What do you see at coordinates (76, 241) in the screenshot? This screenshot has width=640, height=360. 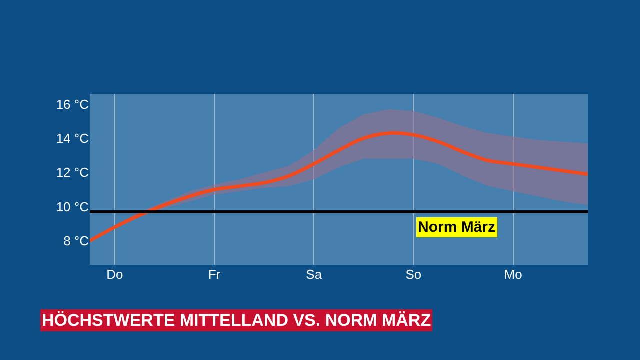 I see `y-tick-label: 8 °C` at bounding box center [76, 241].